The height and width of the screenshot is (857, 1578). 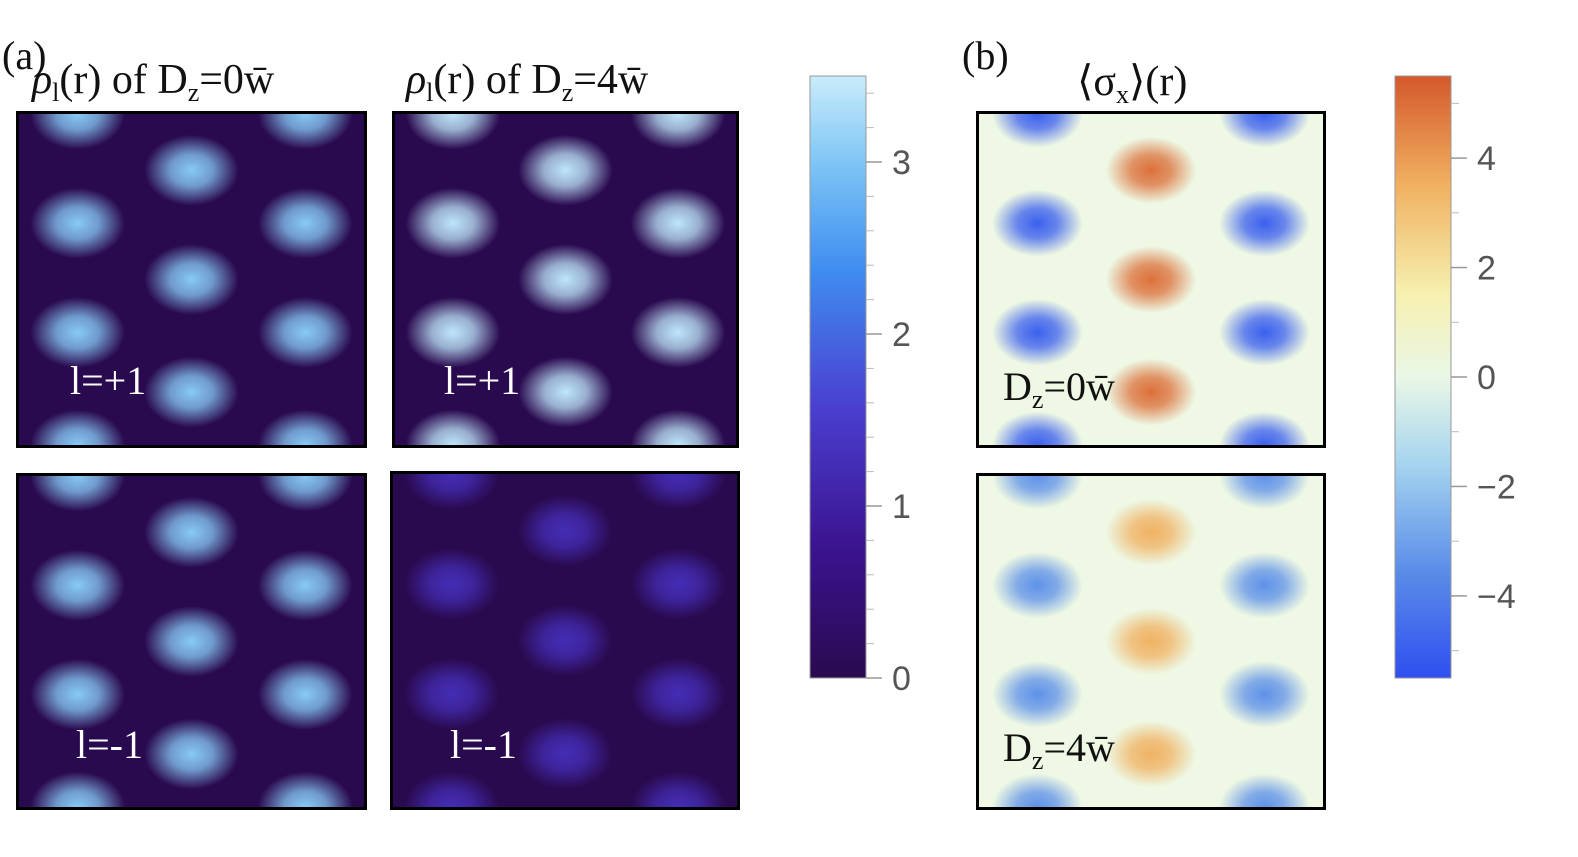 What do you see at coordinates (1496, 597) in the screenshot?
I see `colorbar-b-tick-label: −4` at bounding box center [1496, 597].